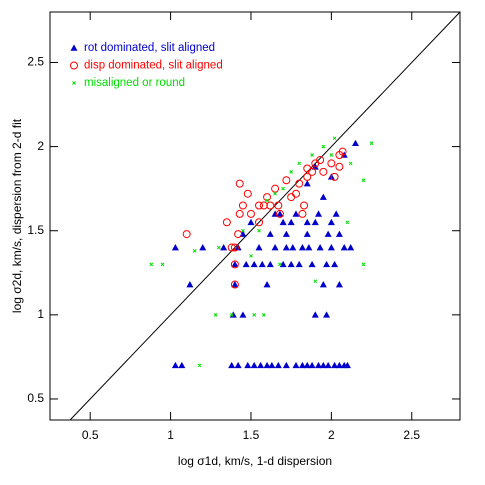 This screenshot has width=485, height=485. Describe the element at coordinates (35, 398) in the screenshot. I see `y-tick-label: 0.5` at that location.